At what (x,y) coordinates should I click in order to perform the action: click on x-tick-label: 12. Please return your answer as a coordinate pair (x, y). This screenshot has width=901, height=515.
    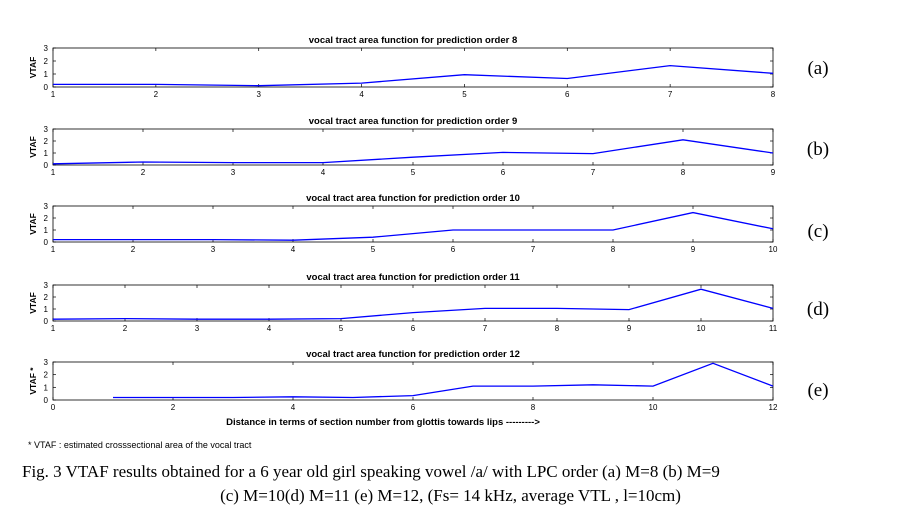
    Looking at the image, I should click on (773, 407).